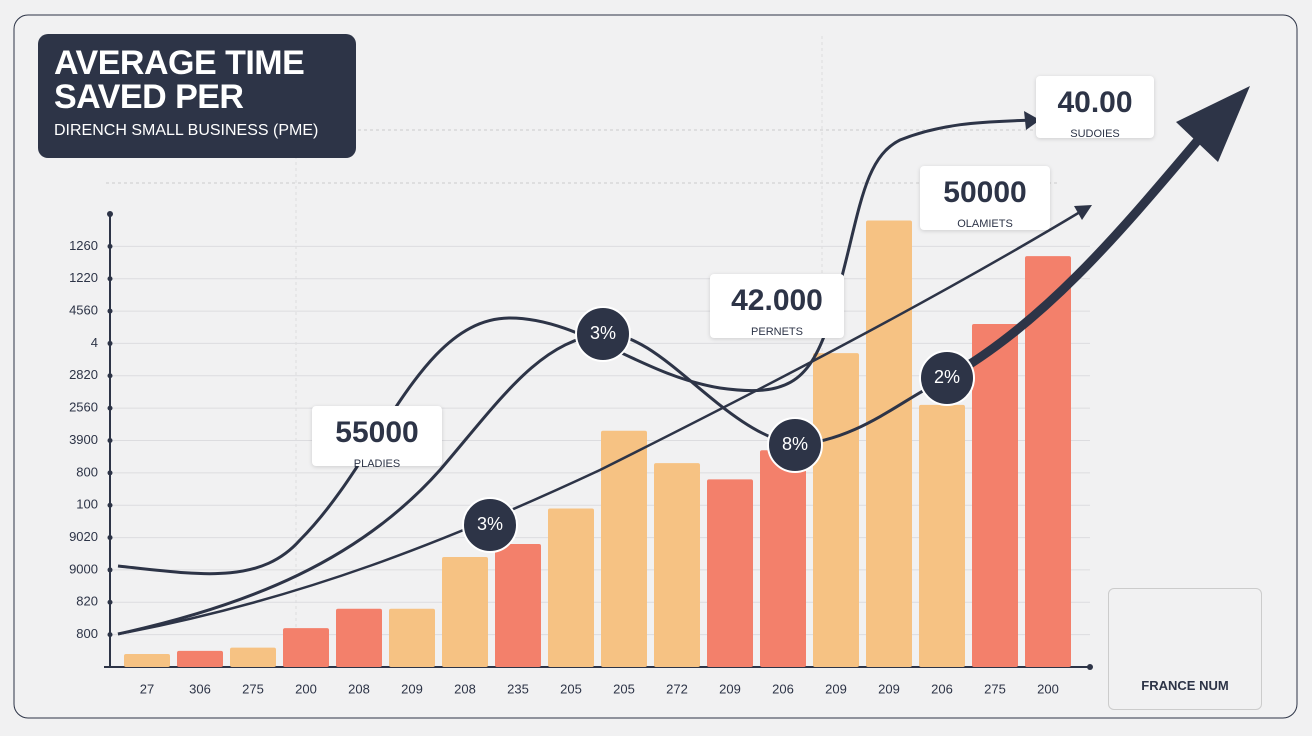  I want to click on badge-label: 8%, so click(795, 444).